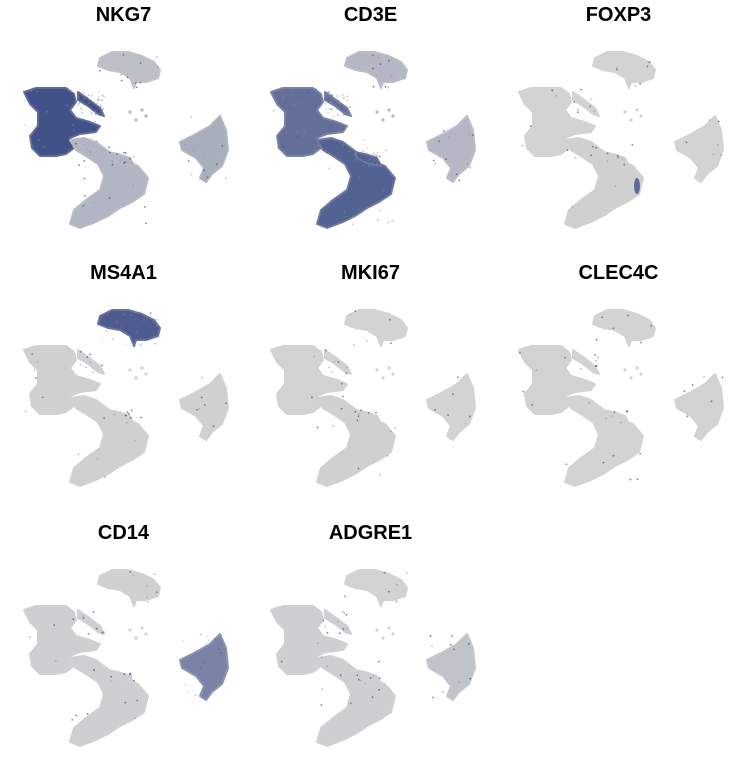 This screenshot has width=743, height=780. What do you see at coordinates (123, 533) in the screenshot?
I see `panel-title: CD14` at bounding box center [123, 533].